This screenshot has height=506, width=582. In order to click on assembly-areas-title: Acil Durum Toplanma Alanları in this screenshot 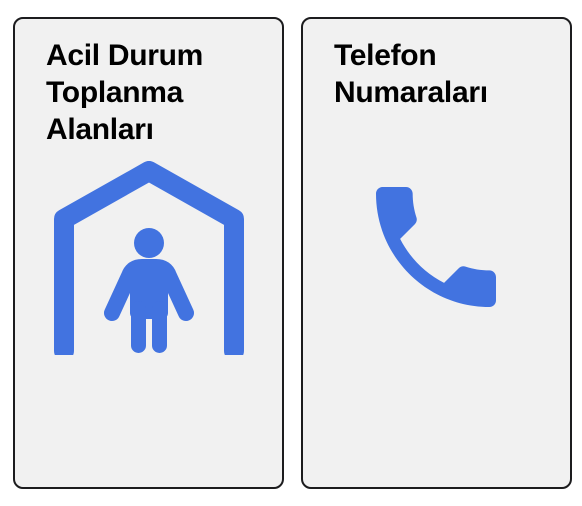, I will do `click(161, 92)`.